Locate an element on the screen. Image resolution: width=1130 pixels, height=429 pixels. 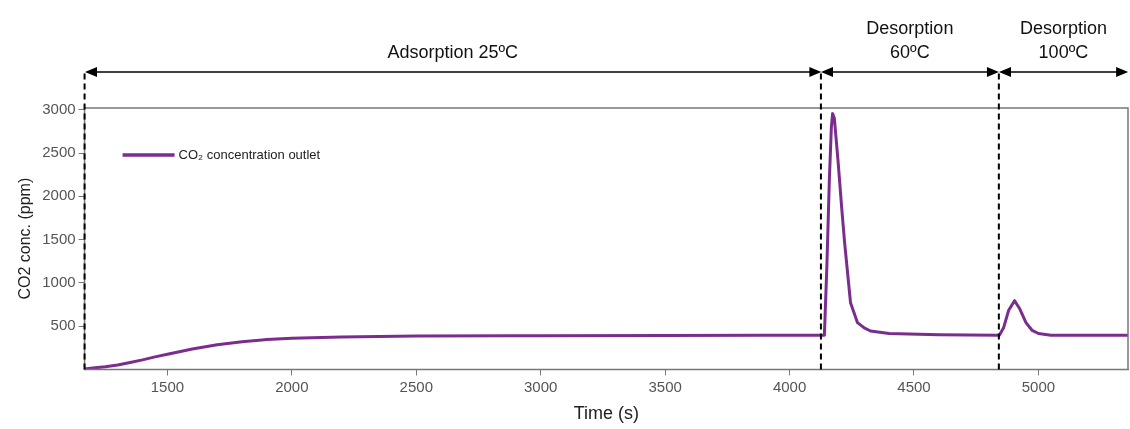
y-tick-label: 2000 is located at coordinates (59, 195).